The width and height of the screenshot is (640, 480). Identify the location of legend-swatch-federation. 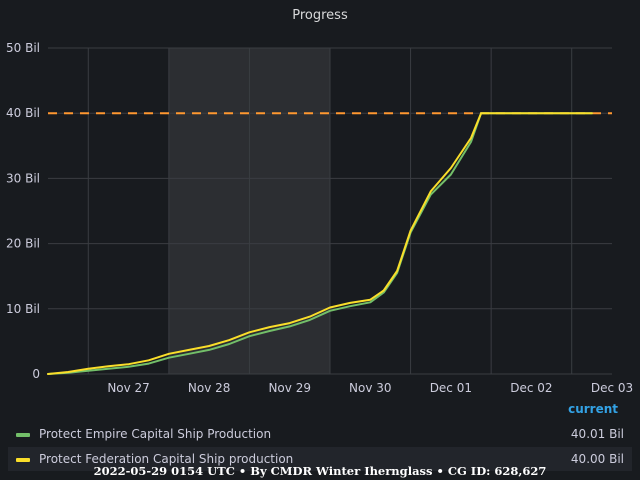
(23, 460).